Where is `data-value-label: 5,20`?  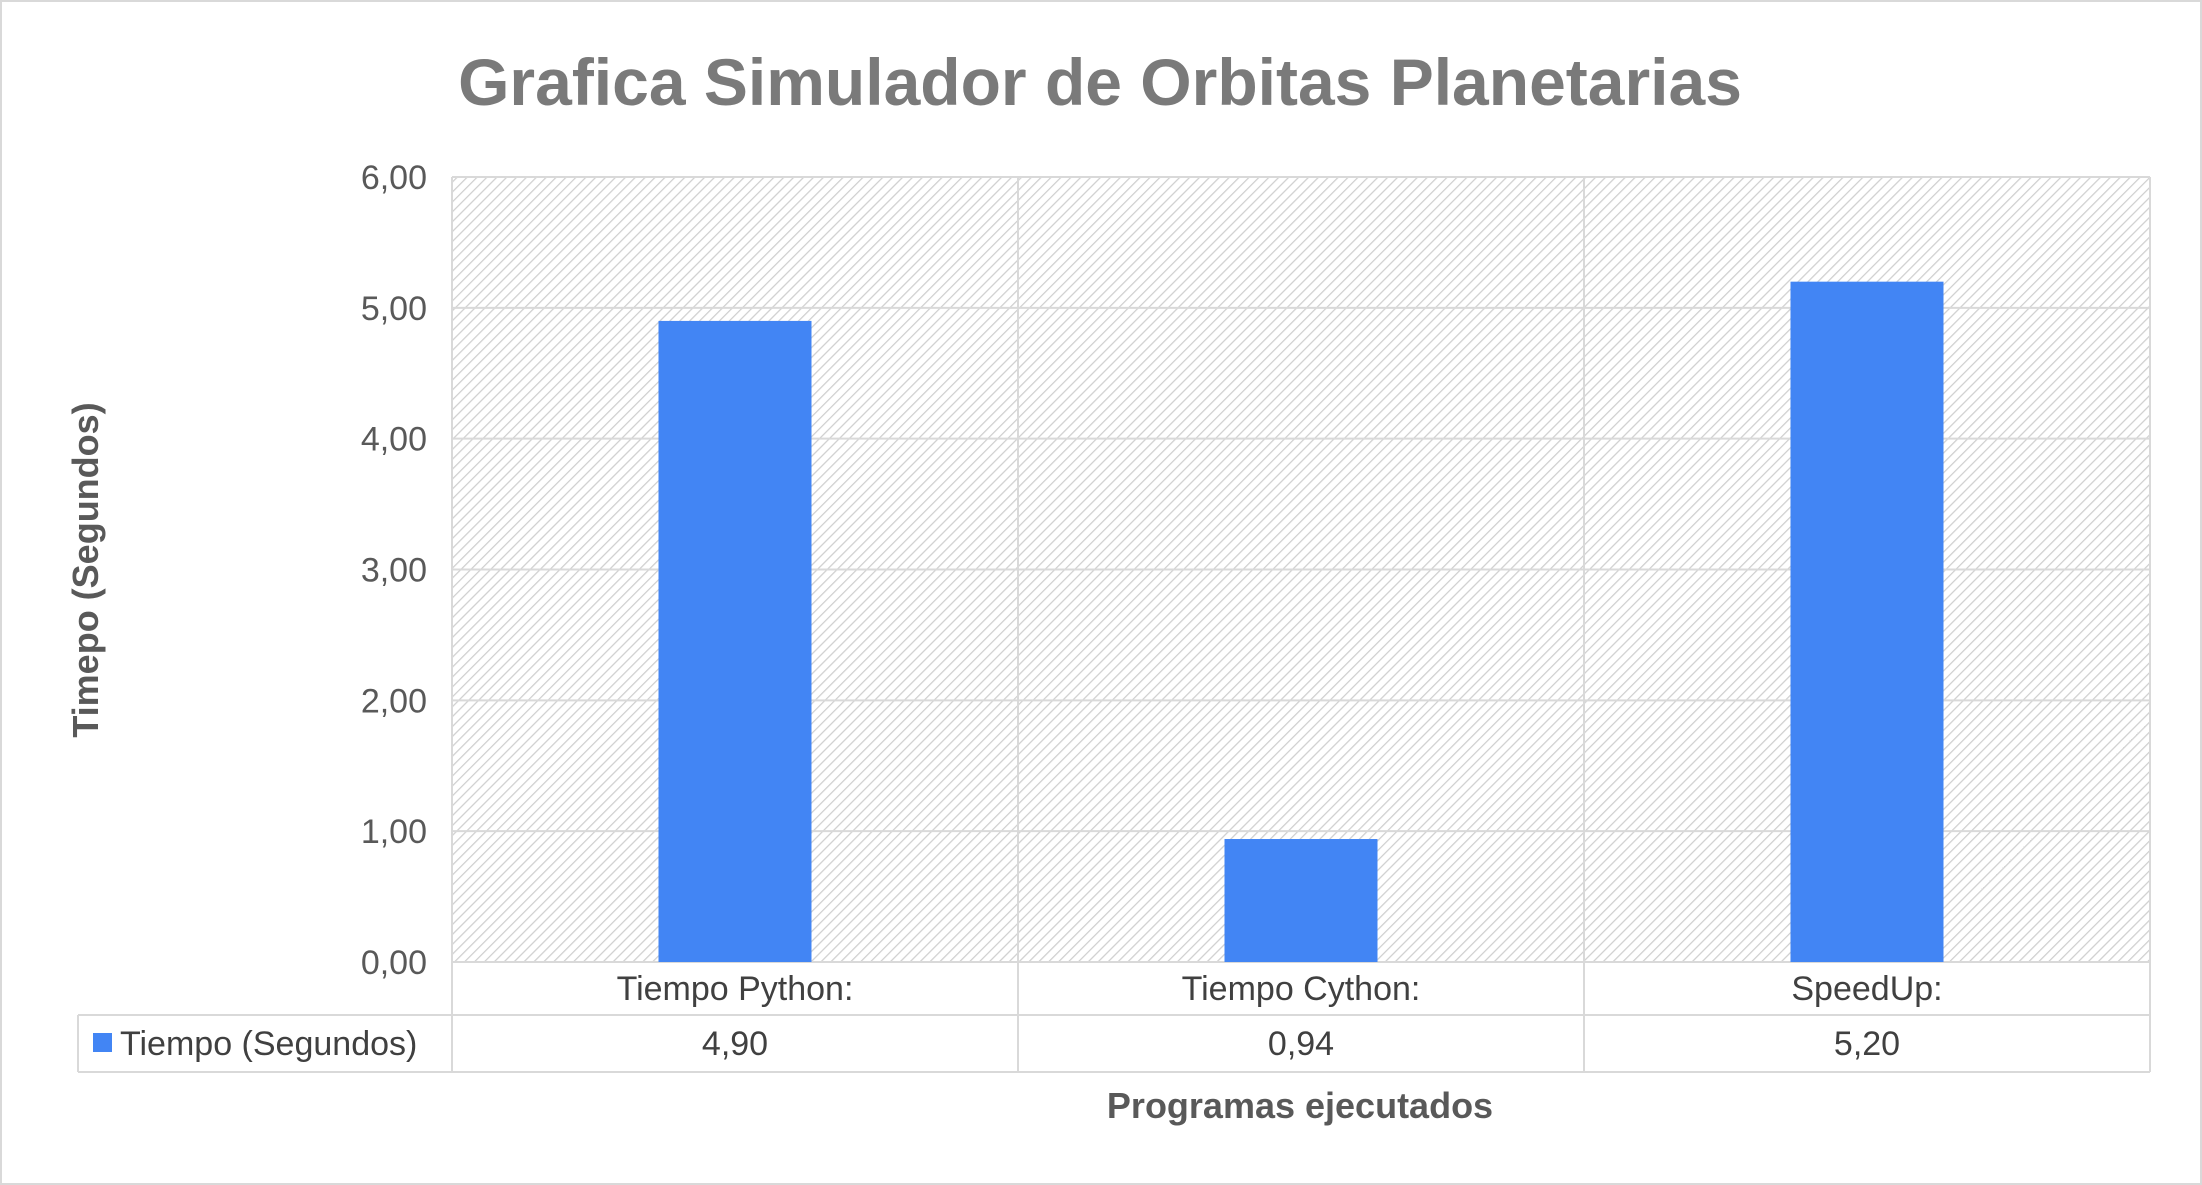 data-value-label: 5,20 is located at coordinates (1867, 1044).